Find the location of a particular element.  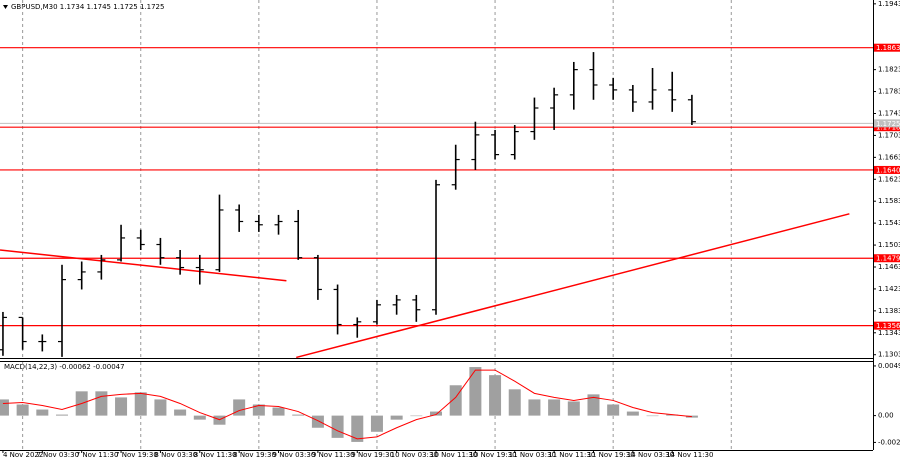

x-tick-label: 8 Nov 11:30 is located at coordinates (215, 455).